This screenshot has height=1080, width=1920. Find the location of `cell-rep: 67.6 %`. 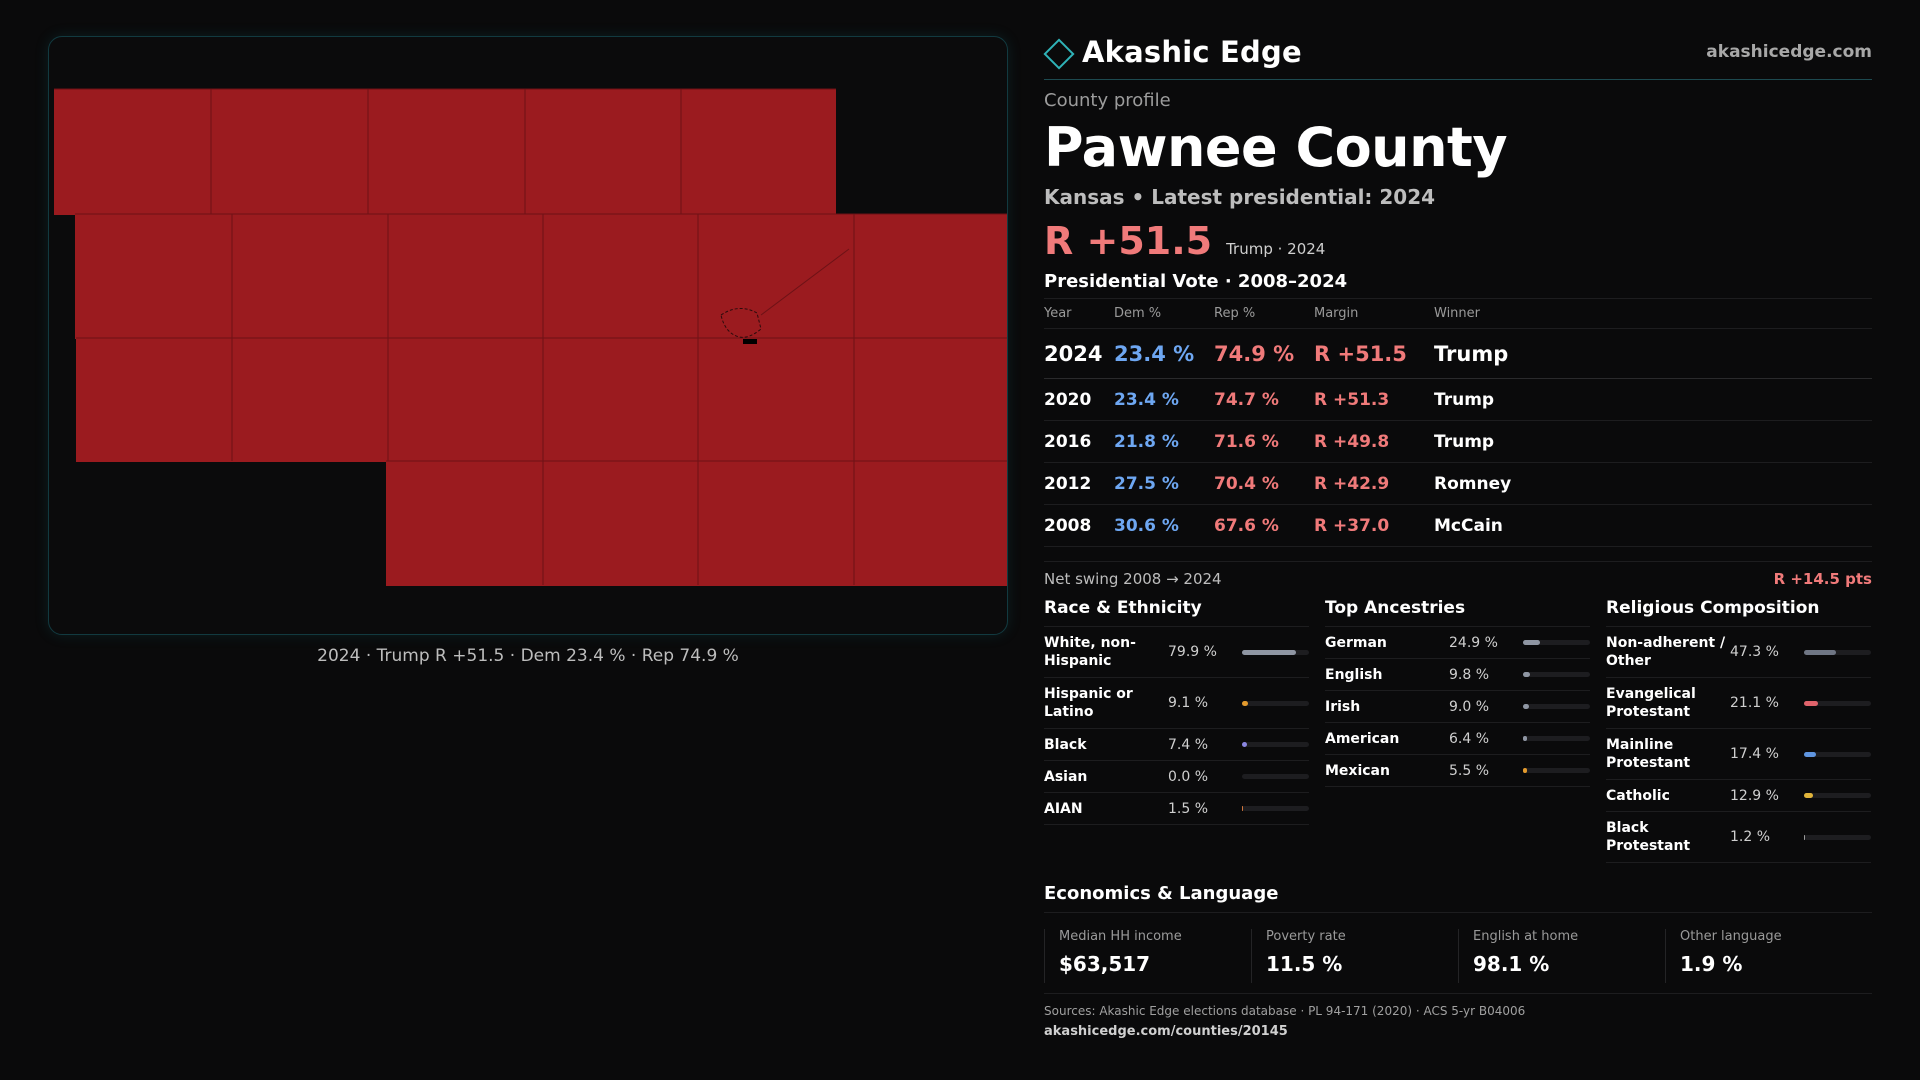

cell-rep: 67.6 % is located at coordinates (1246, 525).